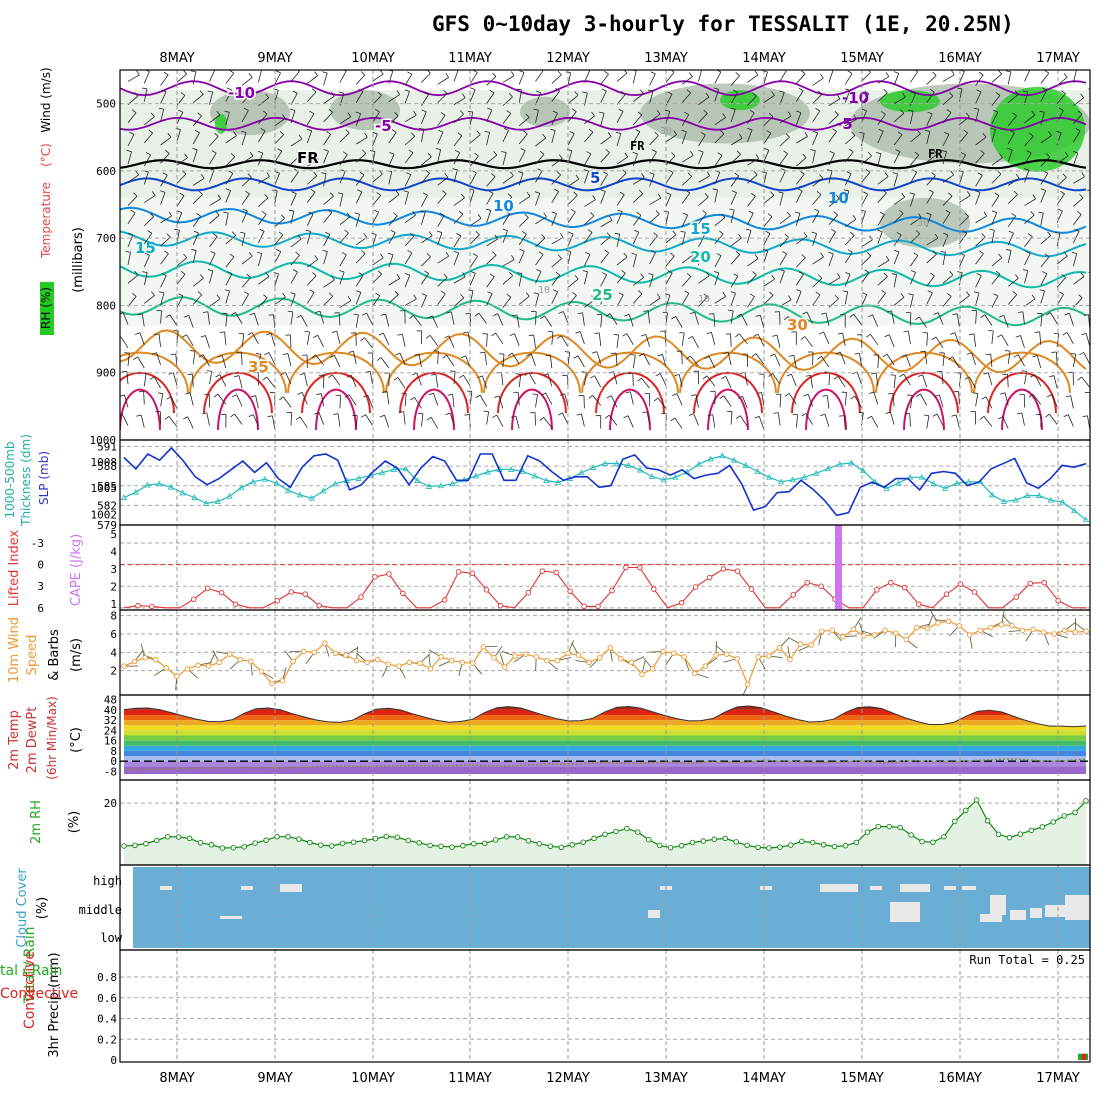  What do you see at coordinates (605, 723) in the screenshot?
I see `temp-band` at bounding box center [605, 723].